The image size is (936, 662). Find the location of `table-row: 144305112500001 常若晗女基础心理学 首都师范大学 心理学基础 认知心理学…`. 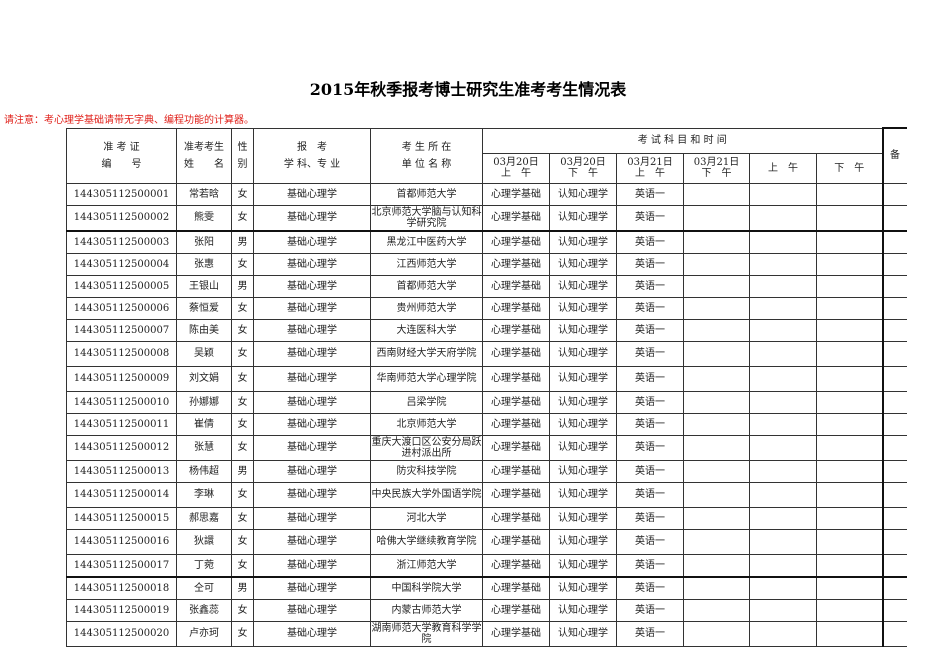

table-row: 144305112500001 常若晗女基础心理学 首都师范大学 心理学基础 认知心理学… is located at coordinates (486, 194).